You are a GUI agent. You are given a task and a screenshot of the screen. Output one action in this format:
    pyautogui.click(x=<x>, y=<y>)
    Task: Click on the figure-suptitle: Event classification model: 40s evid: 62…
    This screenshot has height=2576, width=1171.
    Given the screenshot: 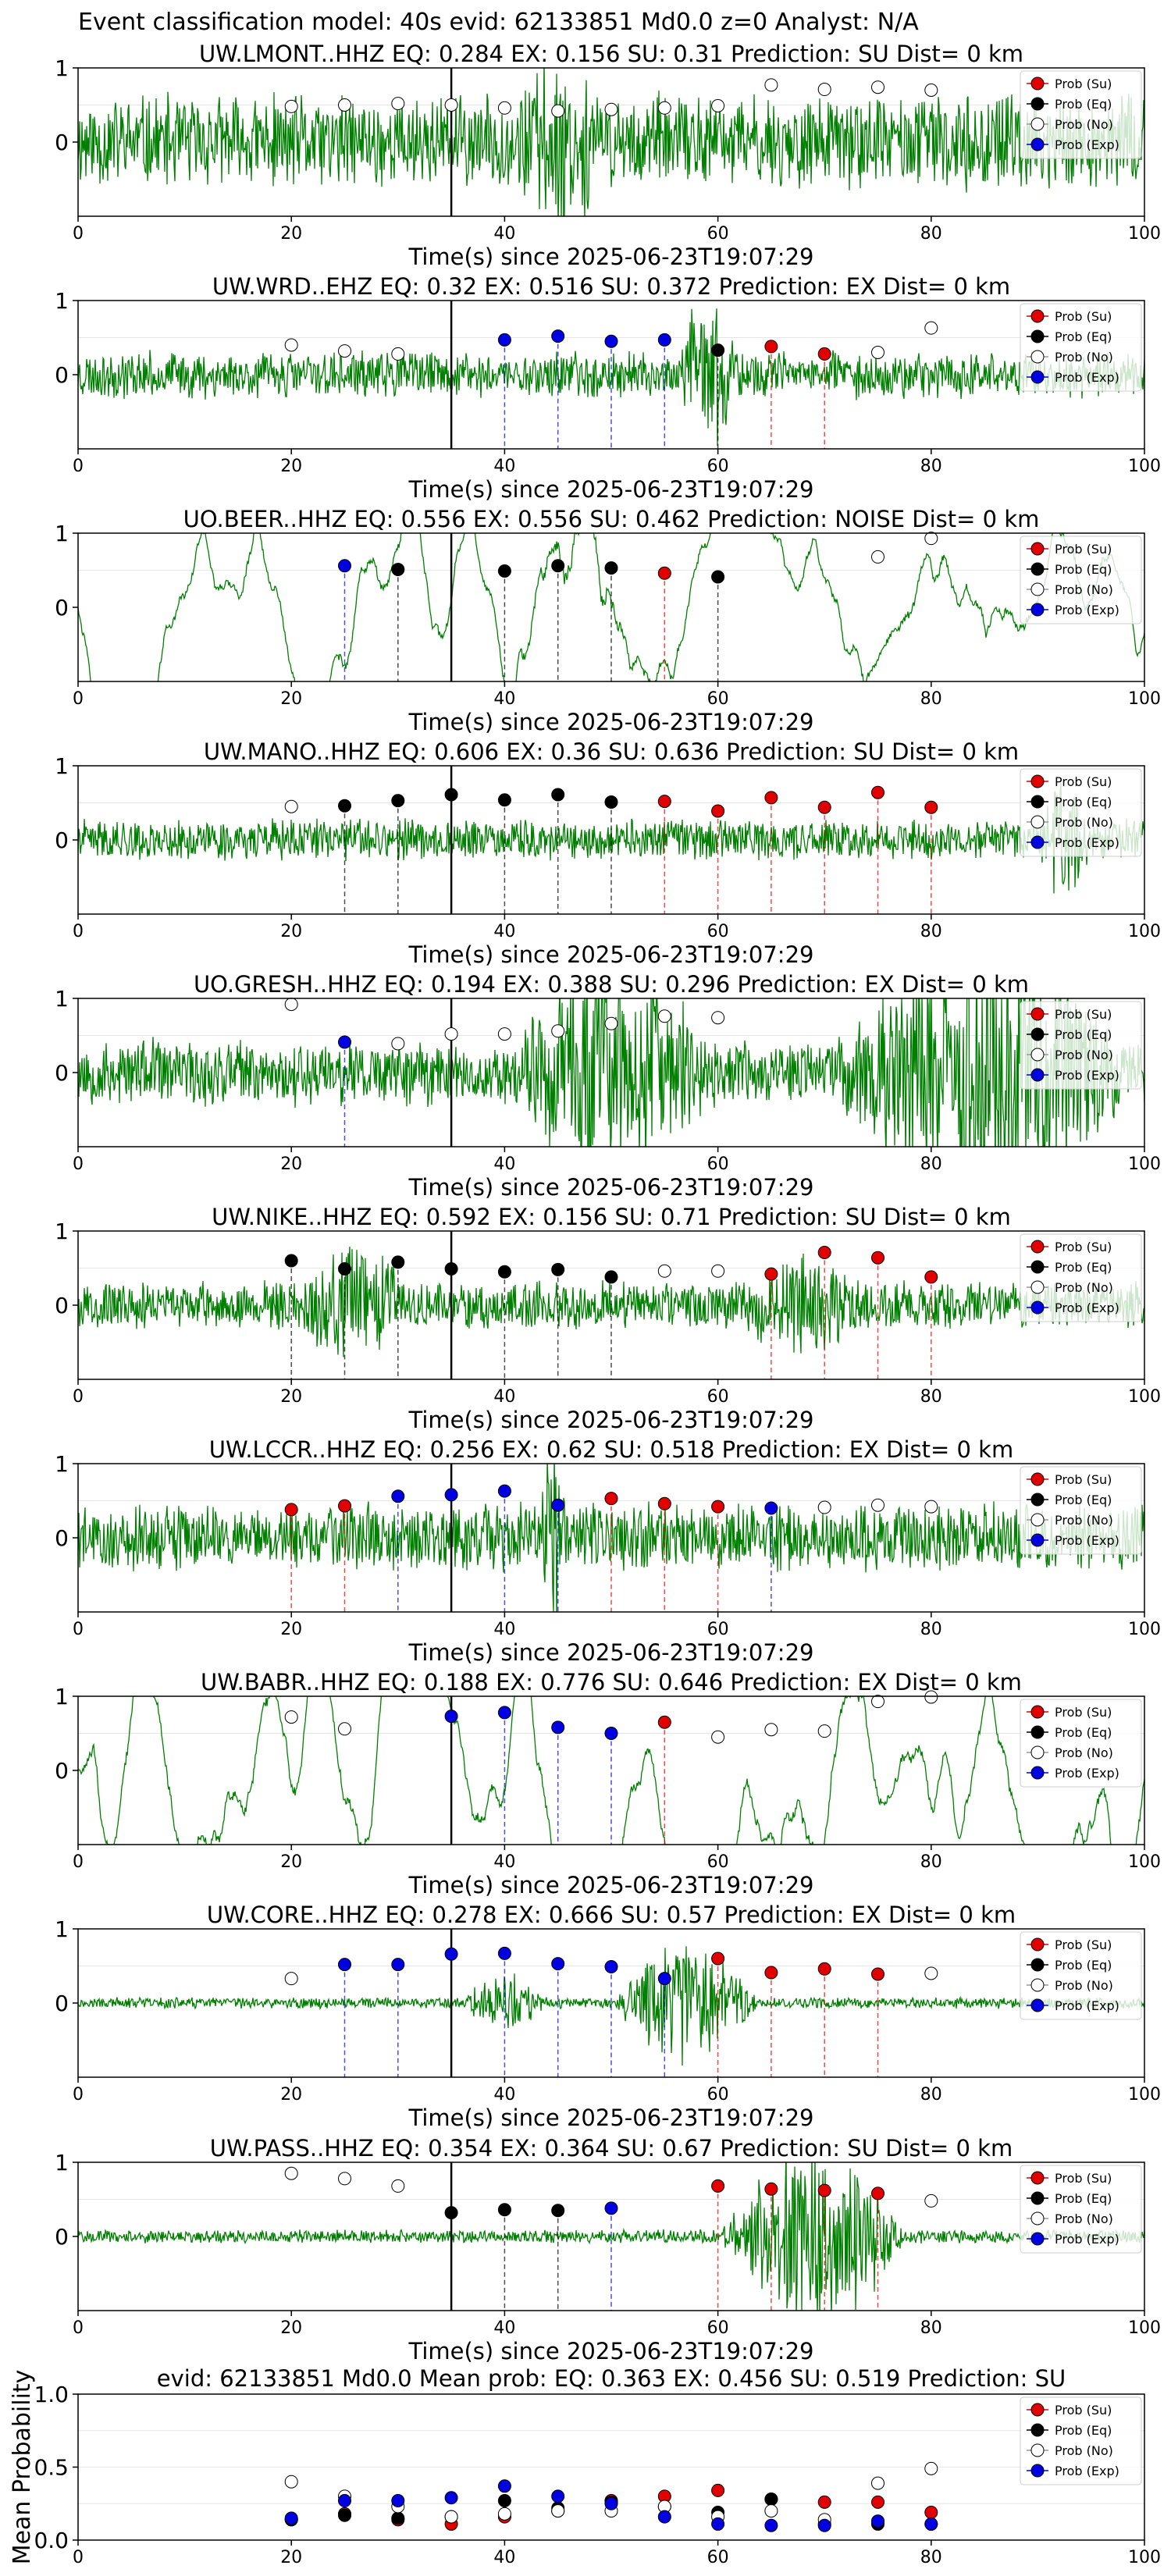 What is the action you would take?
    pyautogui.click(x=498, y=22)
    